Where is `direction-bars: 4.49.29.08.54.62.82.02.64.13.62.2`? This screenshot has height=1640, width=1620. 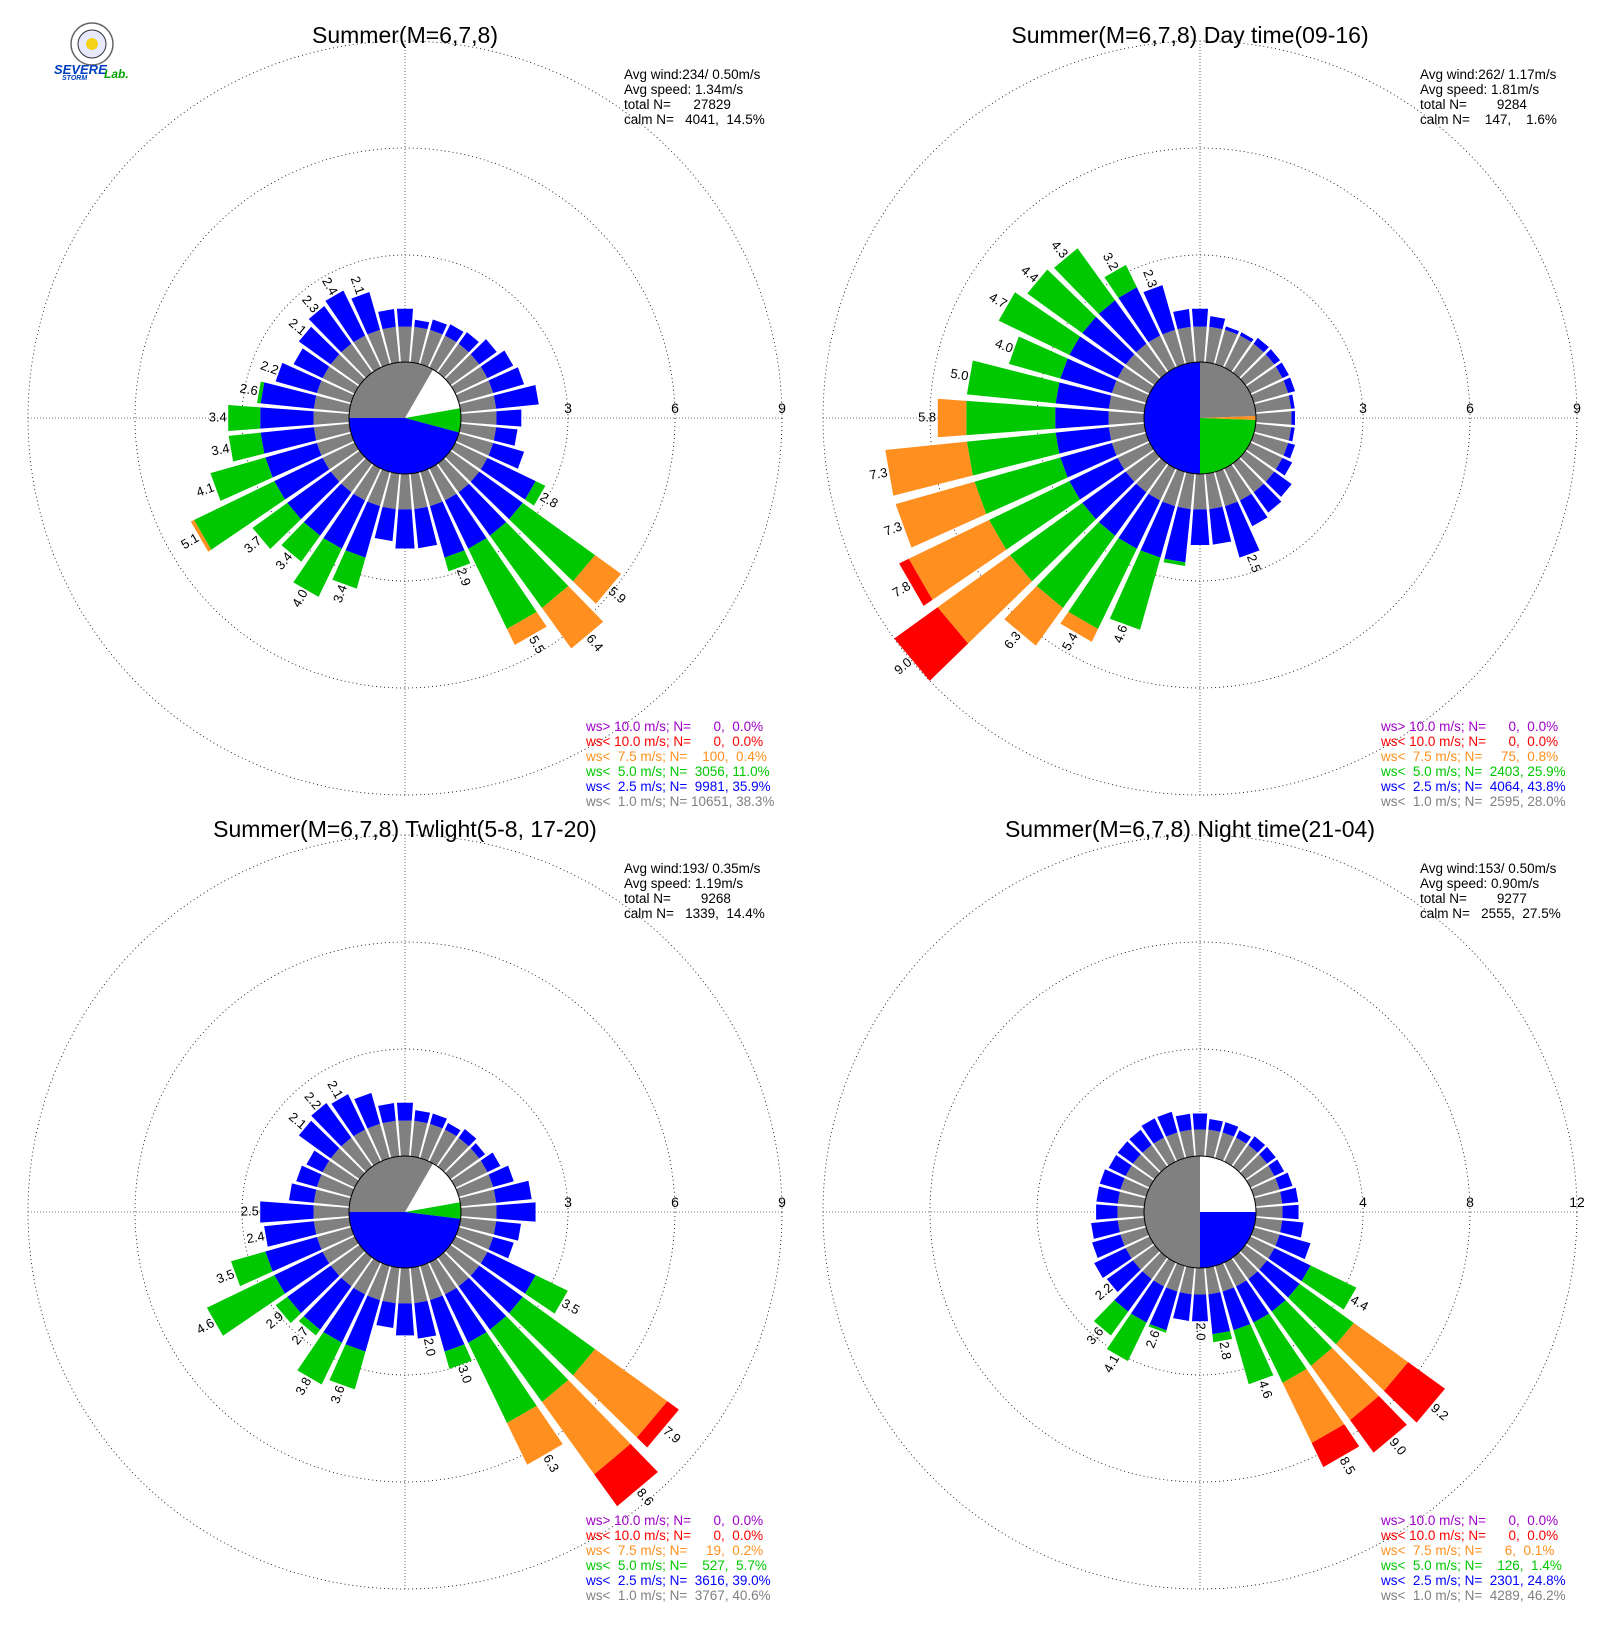
direction-bars: 4.49.29.08.54.62.82.02.64.13.62.2 is located at coordinates (1267, 1294).